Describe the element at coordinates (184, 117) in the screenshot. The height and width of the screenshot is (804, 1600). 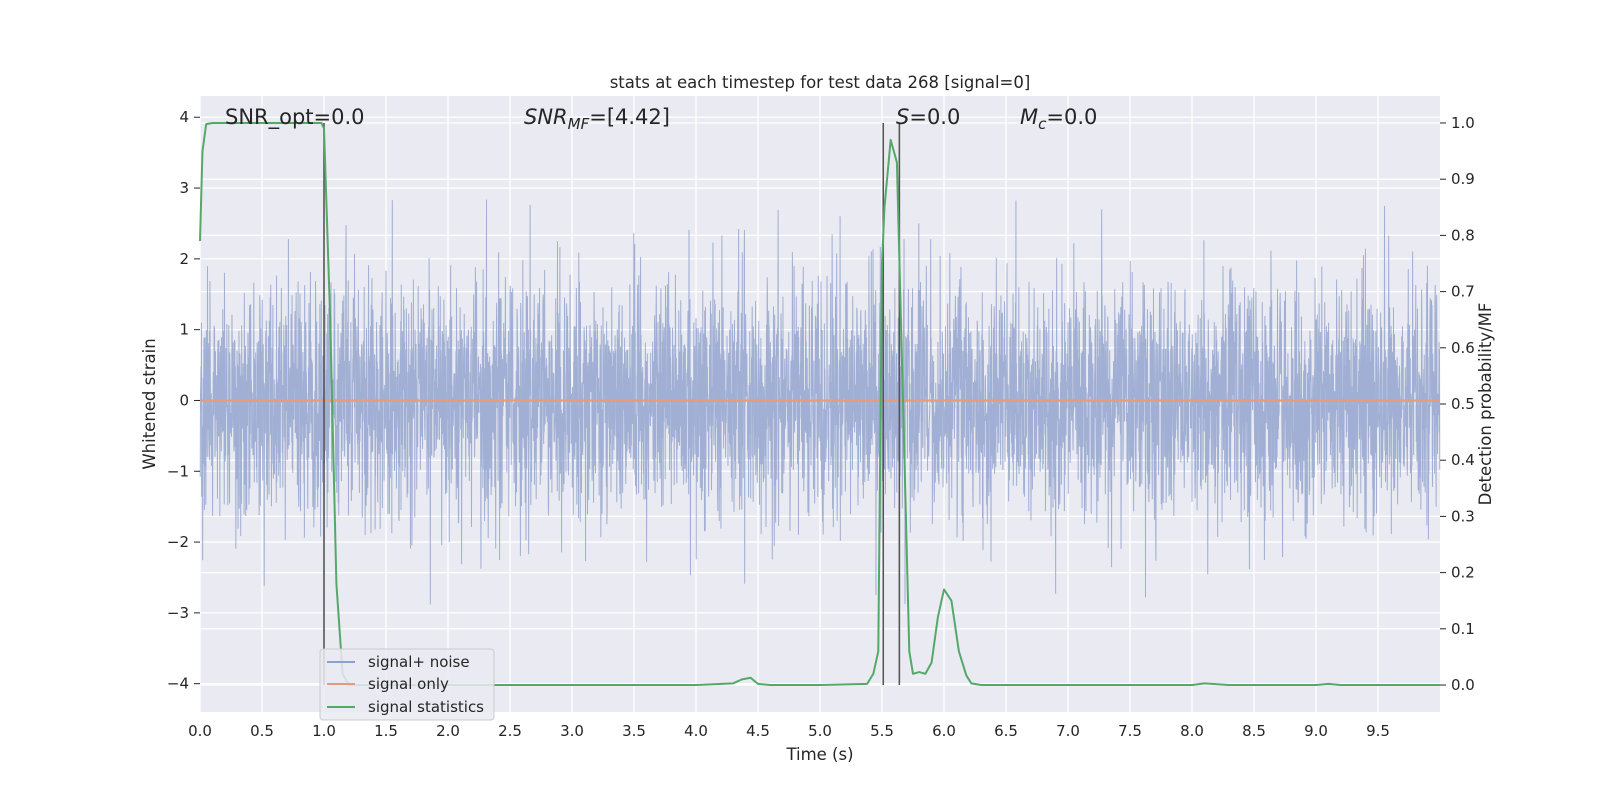
I see `y-tick-label: 4` at that location.